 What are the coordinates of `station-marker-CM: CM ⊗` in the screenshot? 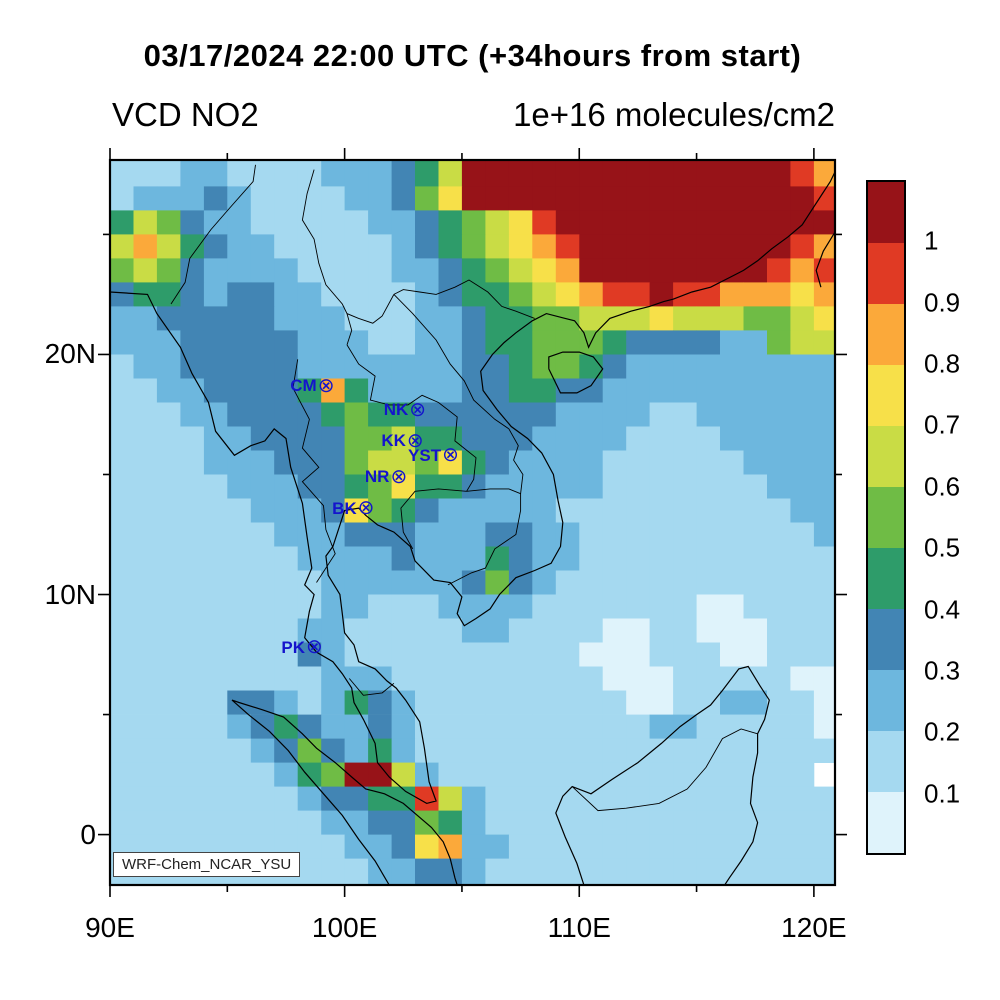 It's located at (312, 386).